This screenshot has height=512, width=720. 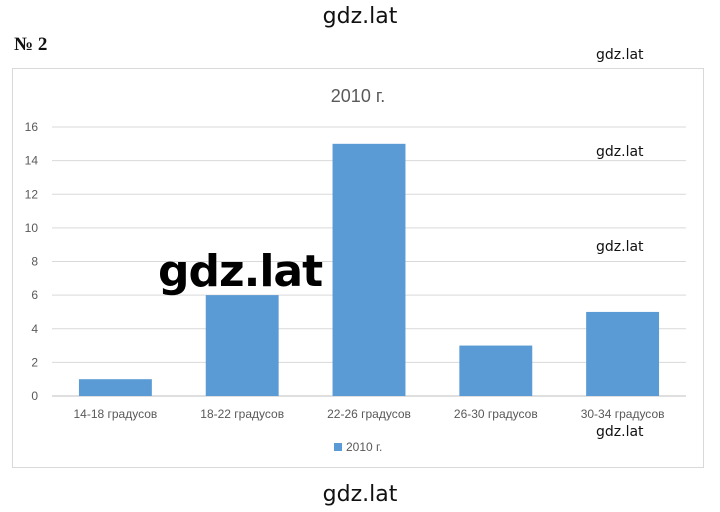 What do you see at coordinates (623, 414) in the screenshot?
I see `x-tick-label: 30-34 градусов` at bounding box center [623, 414].